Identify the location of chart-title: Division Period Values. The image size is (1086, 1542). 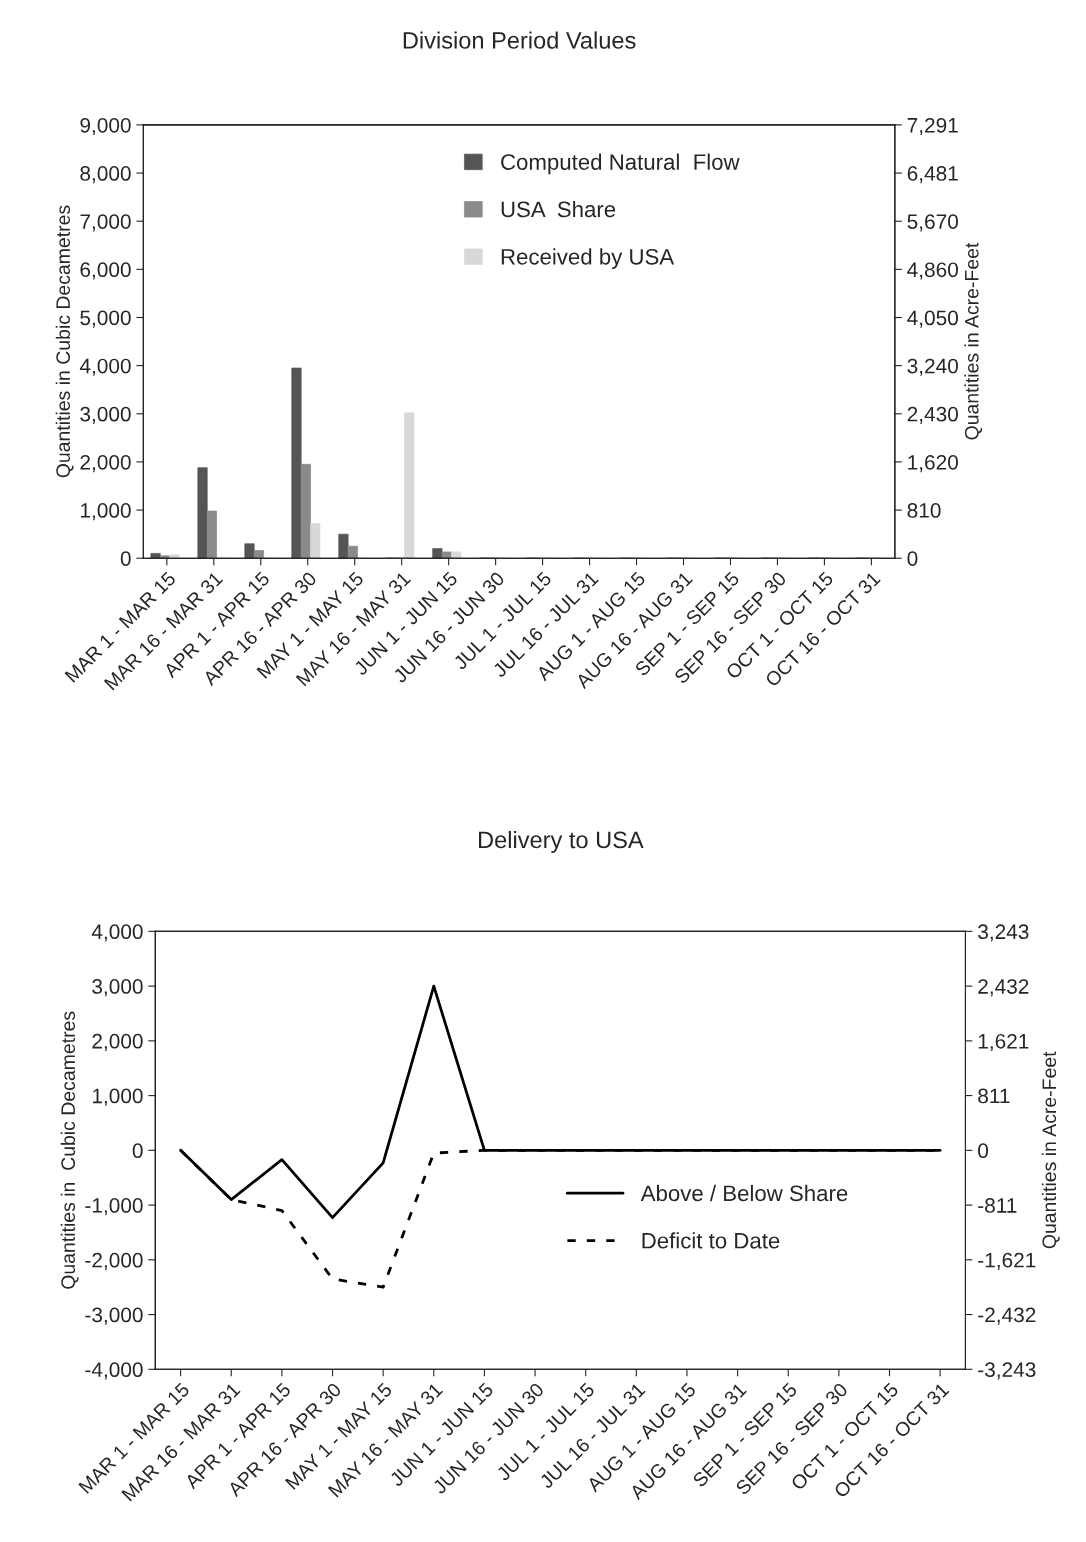
(519, 40).